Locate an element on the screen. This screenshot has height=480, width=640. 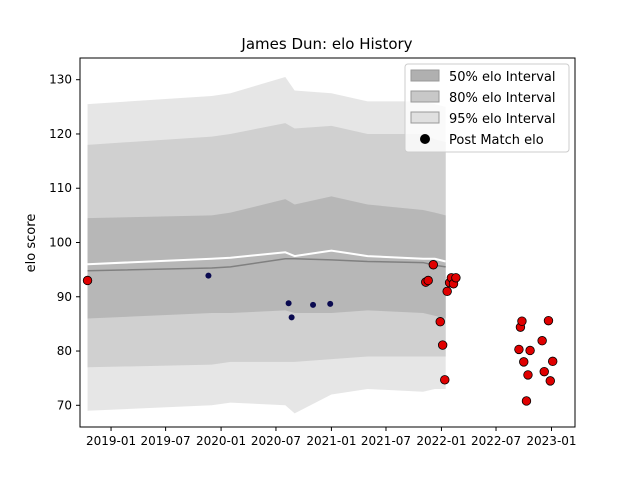
chart-title: James Dun: elo History is located at coordinates (326, 44).